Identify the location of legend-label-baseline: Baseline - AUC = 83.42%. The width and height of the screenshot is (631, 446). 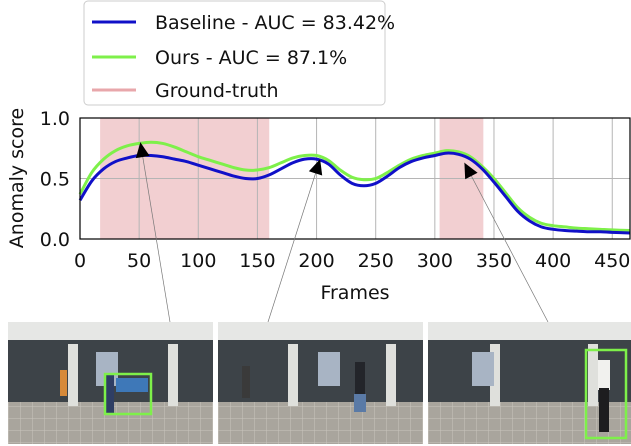
(275, 23).